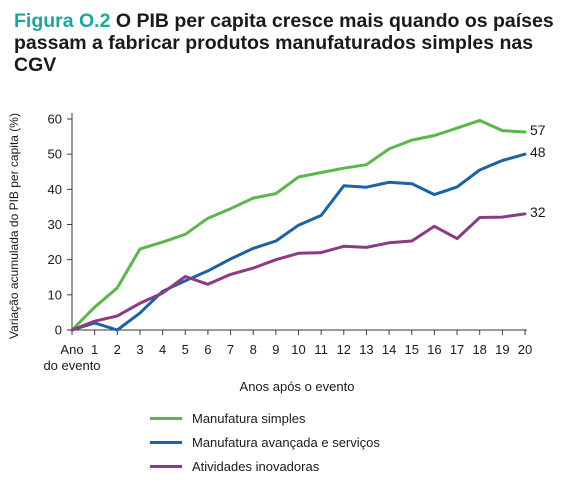  I want to click on x-tick-label: Ano, so click(71, 349).